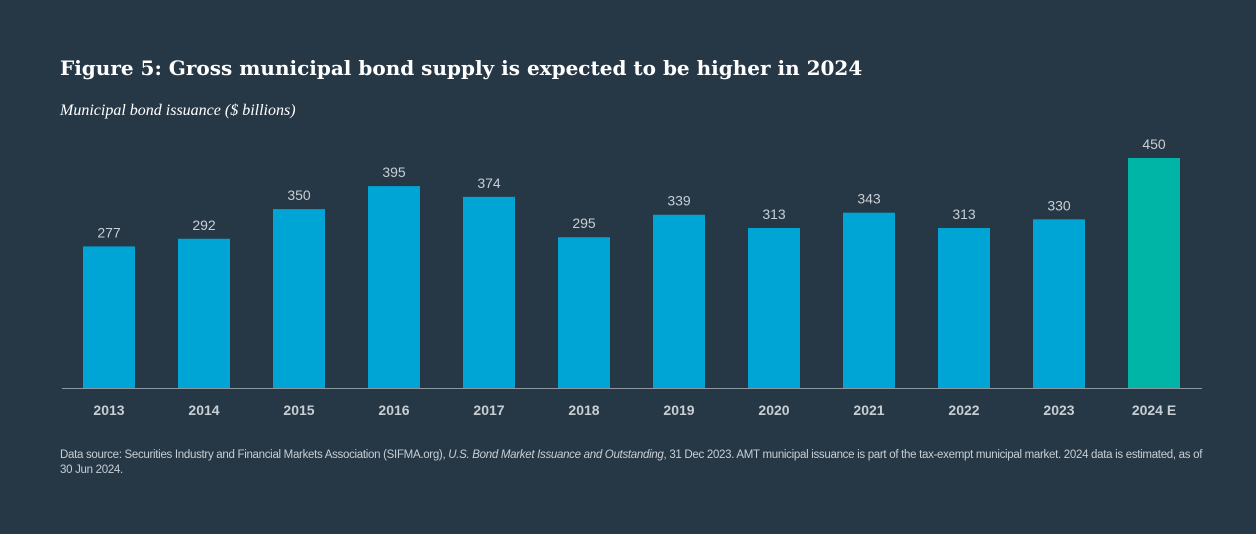  Describe the element at coordinates (774, 308) in the screenshot. I see `bar-2020` at that location.